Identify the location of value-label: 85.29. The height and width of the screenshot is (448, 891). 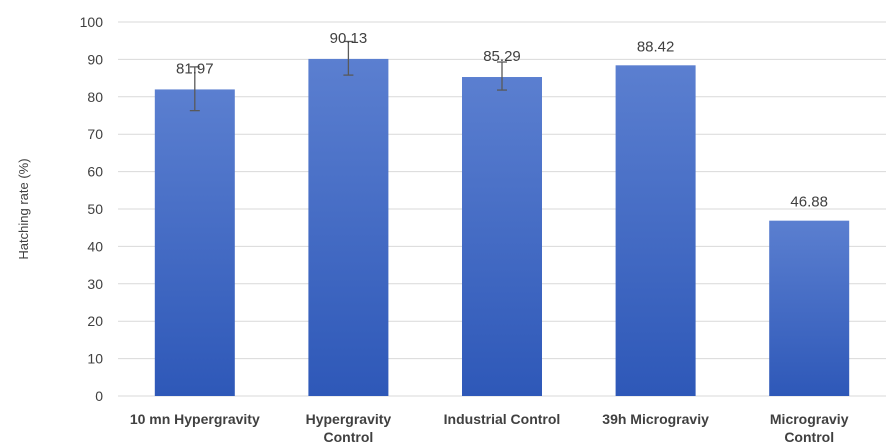
(502, 56).